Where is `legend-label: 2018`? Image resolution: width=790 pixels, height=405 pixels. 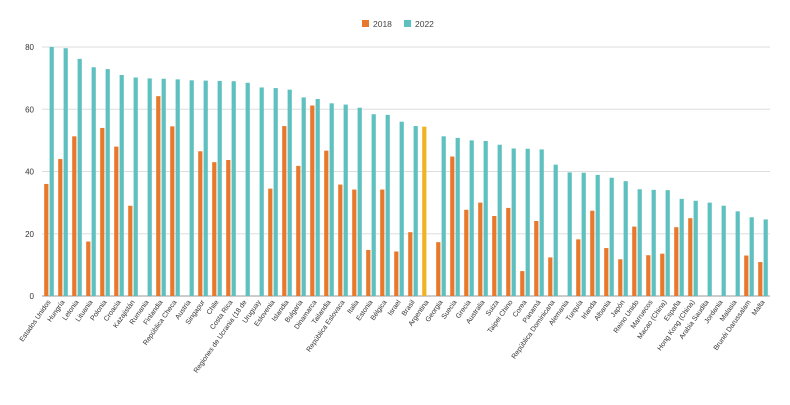 legend-label: 2018 is located at coordinates (382, 24).